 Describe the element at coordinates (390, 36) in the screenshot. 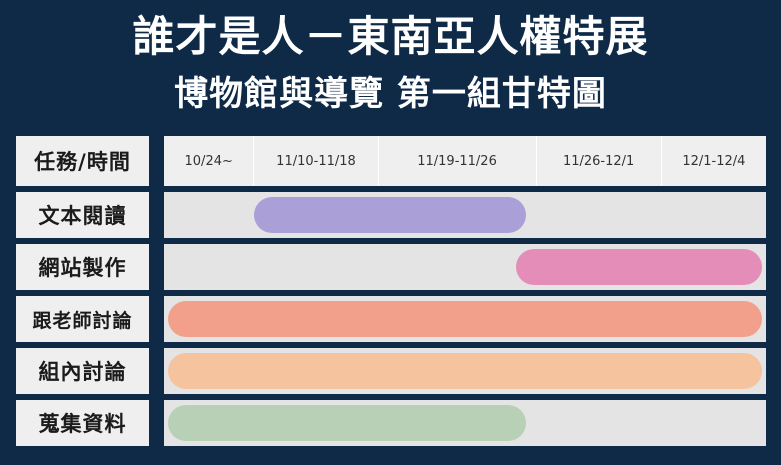

I see `page-title: 誰才是人－東南亞人權特展` at that location.